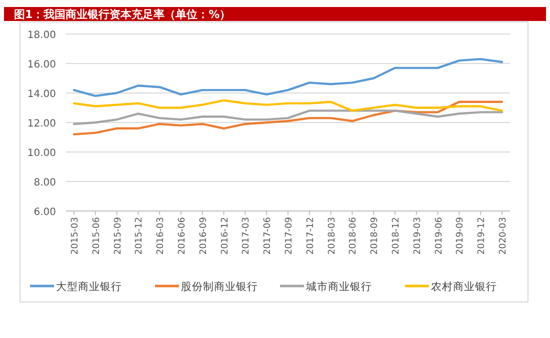 This screenshot has height=338, width=550. I want to click on x-tick-label: 2015-12, so click(139, 236).